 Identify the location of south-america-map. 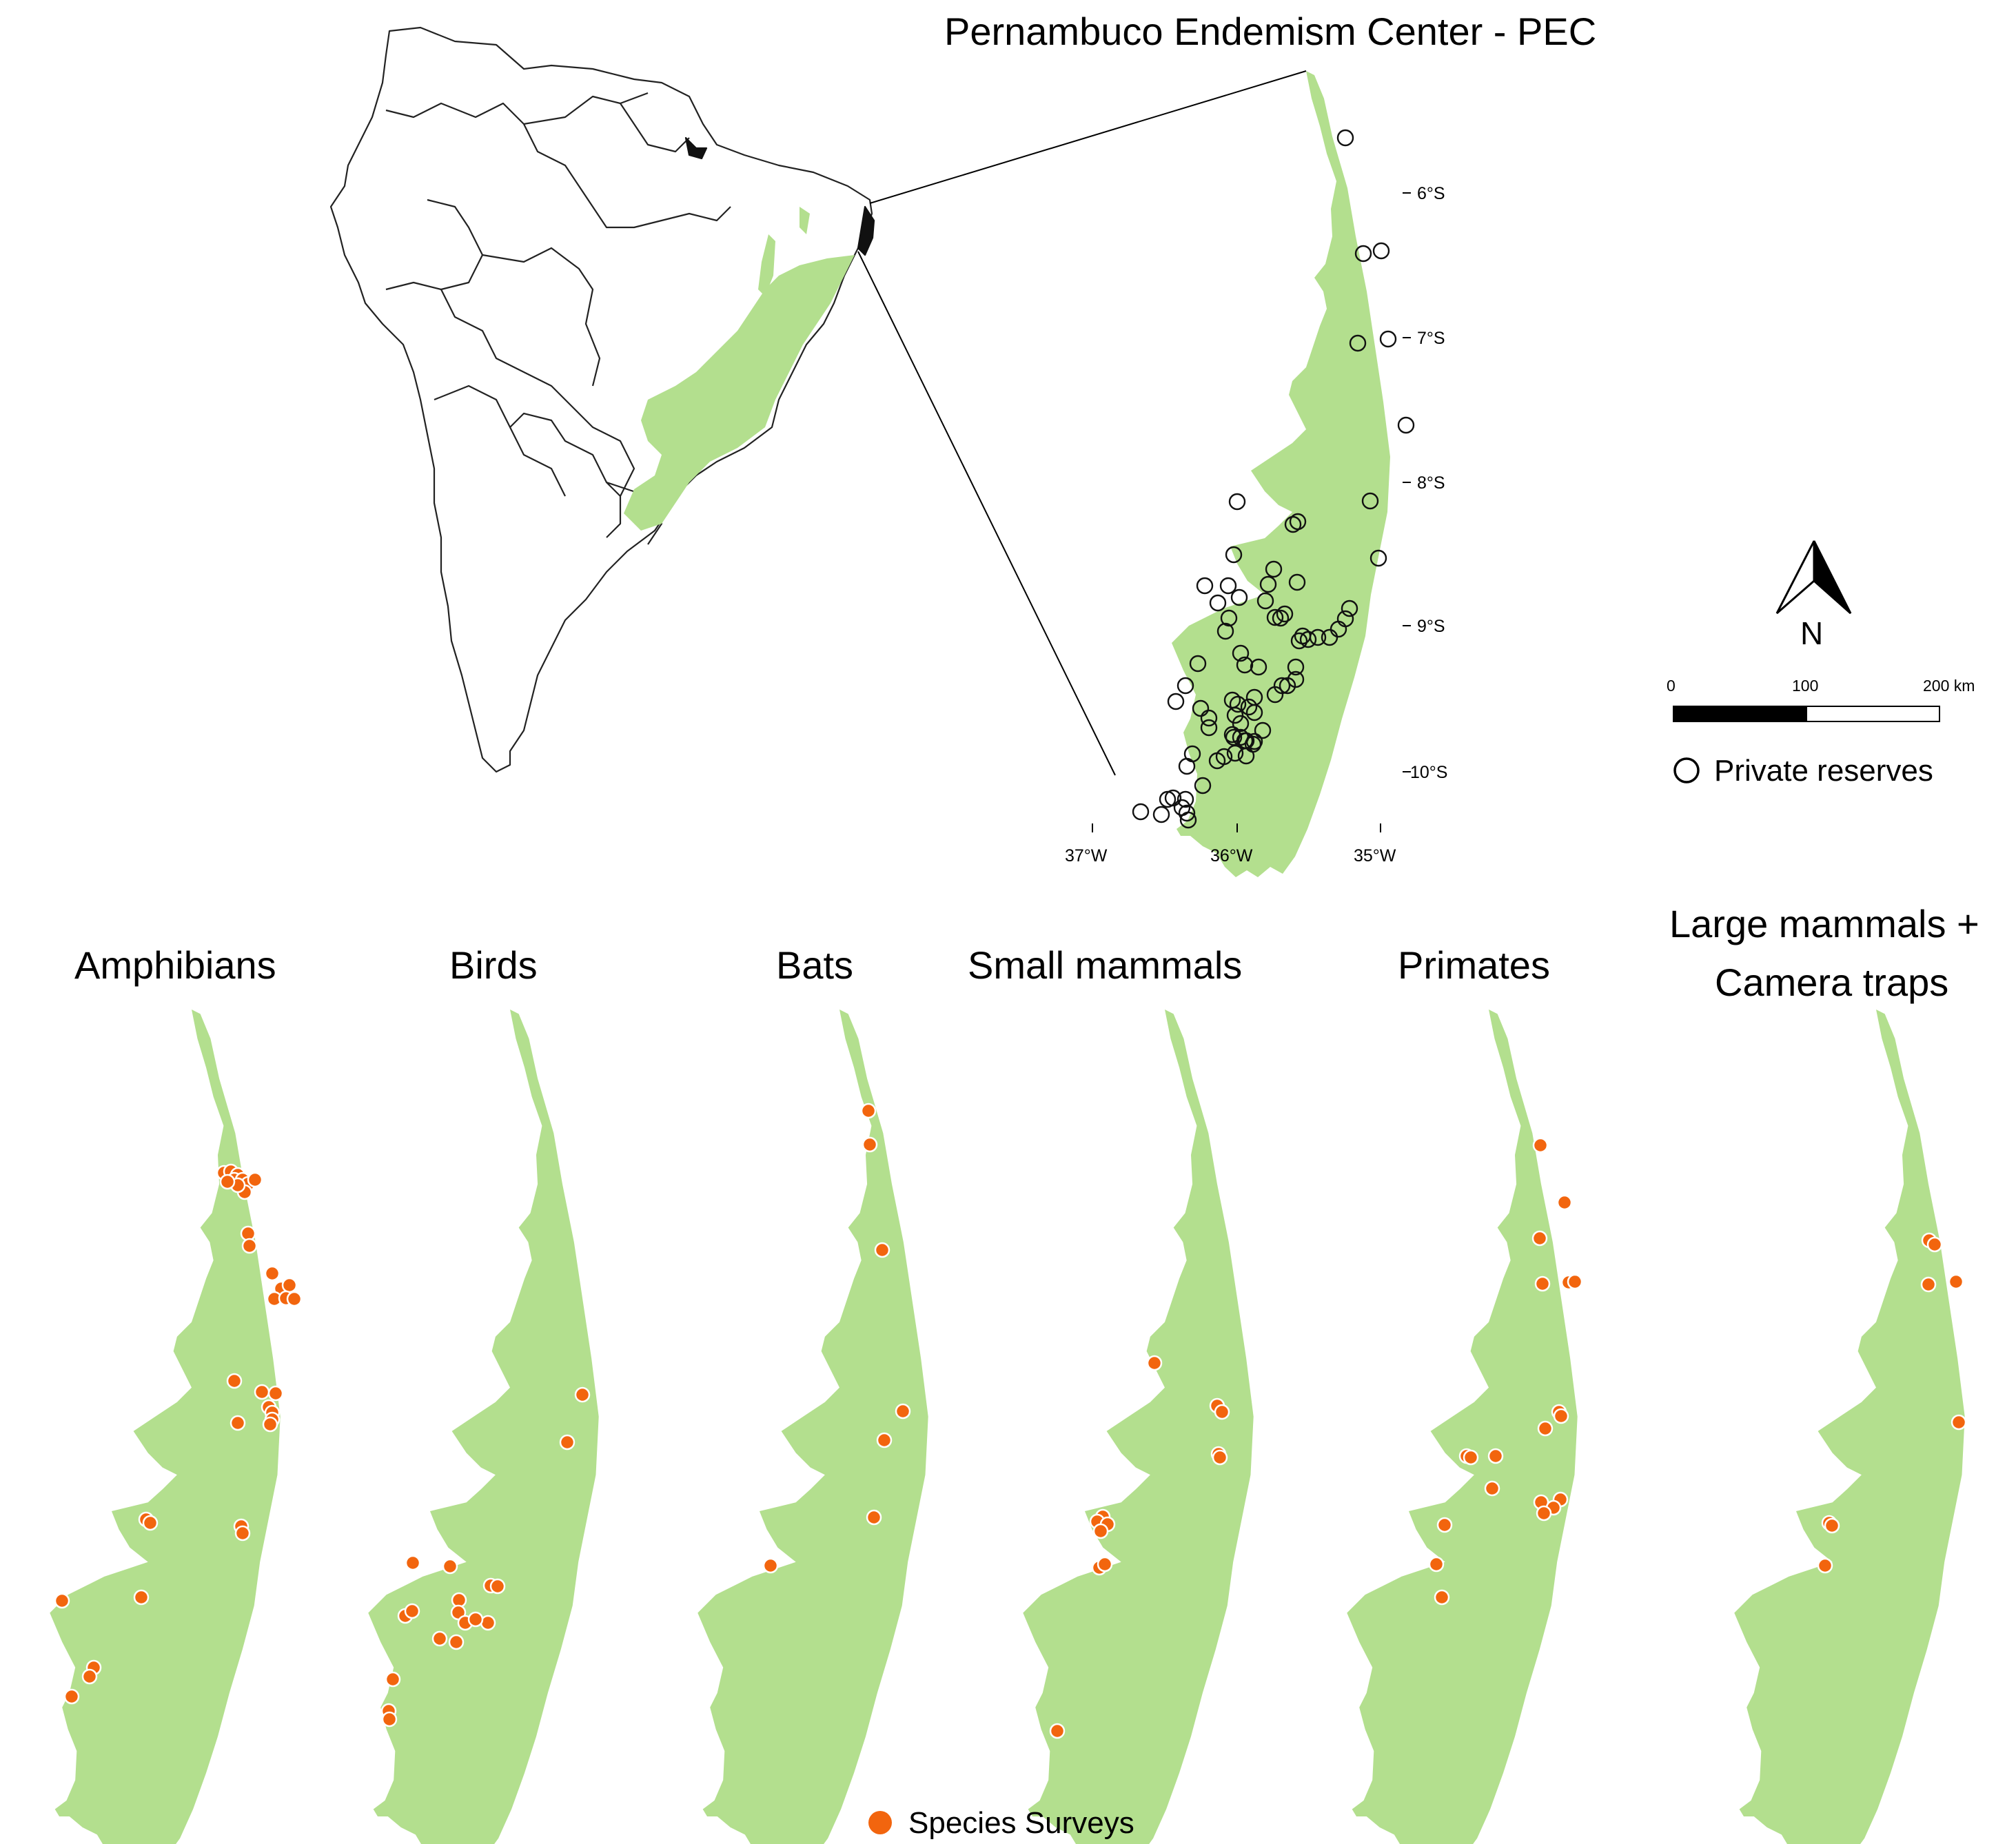
(602, 399).